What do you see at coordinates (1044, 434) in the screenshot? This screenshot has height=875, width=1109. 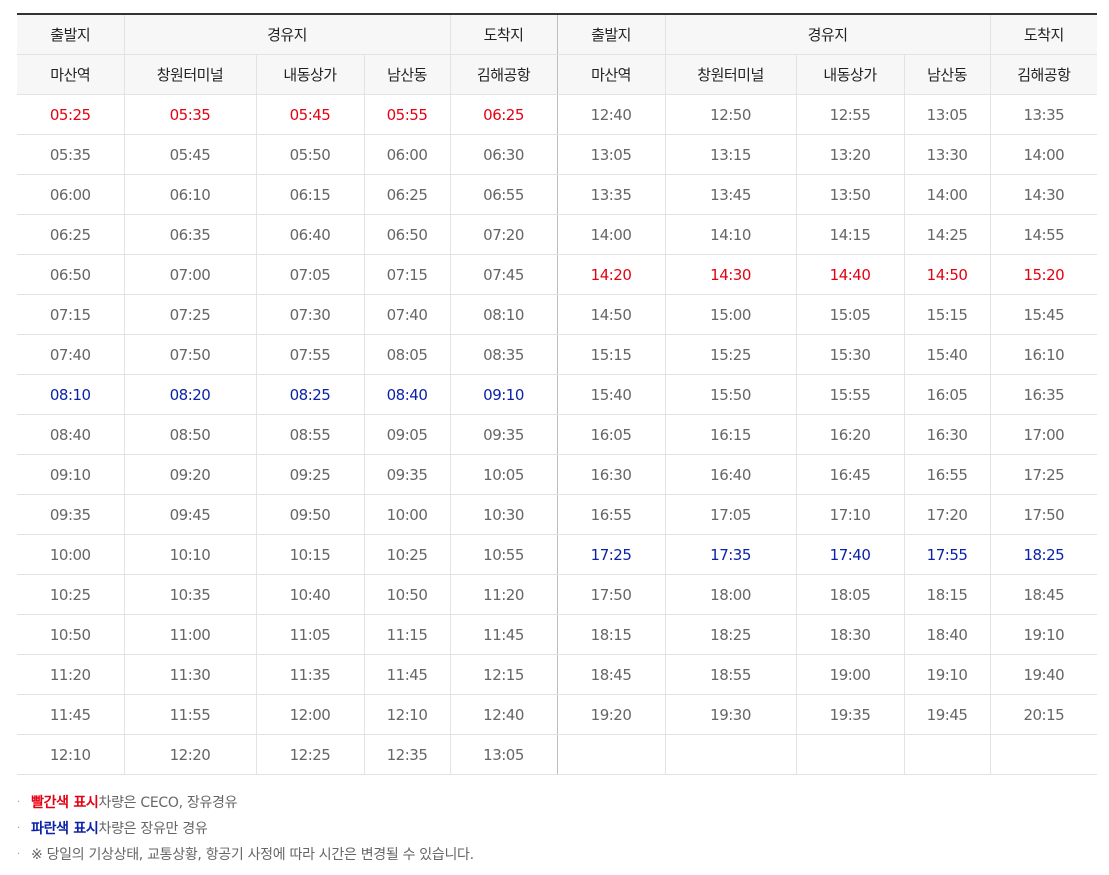 I see `time-cell: 17:00` at bounding box center [1044, 434].